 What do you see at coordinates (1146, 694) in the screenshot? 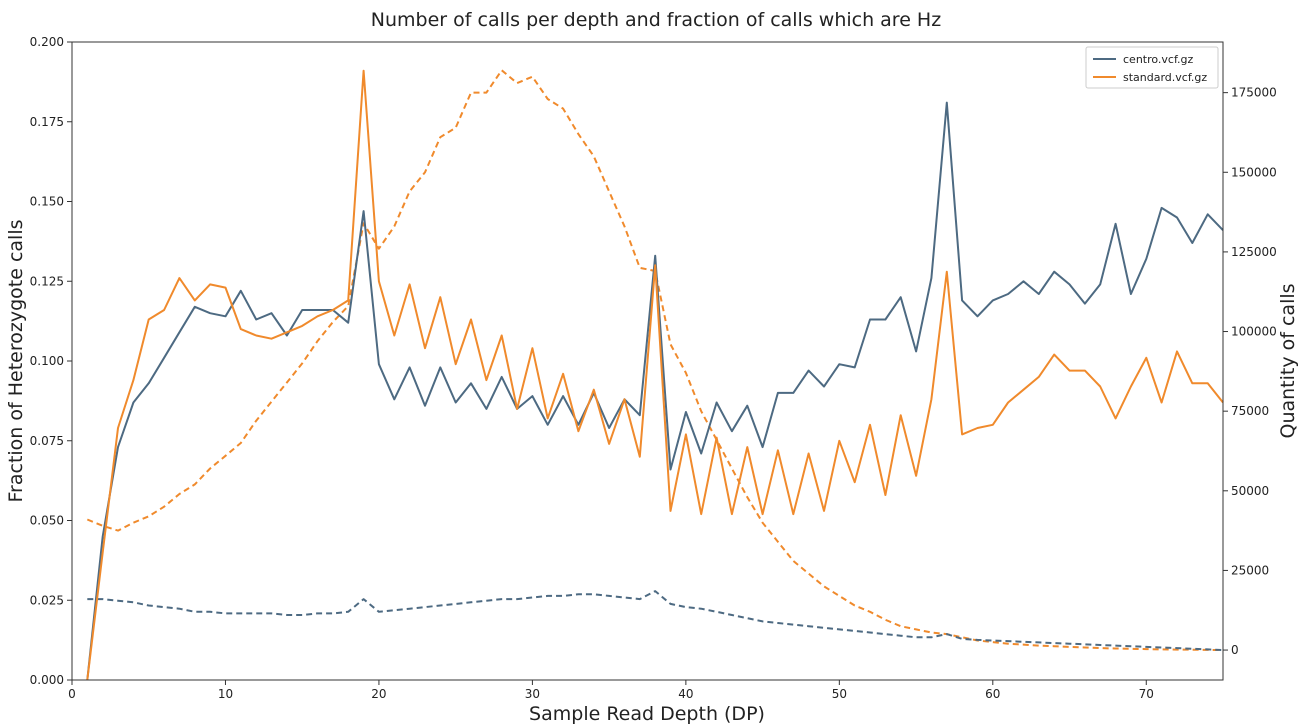
I see `x-tick-label: 70` at bounding box center [1146, 694].